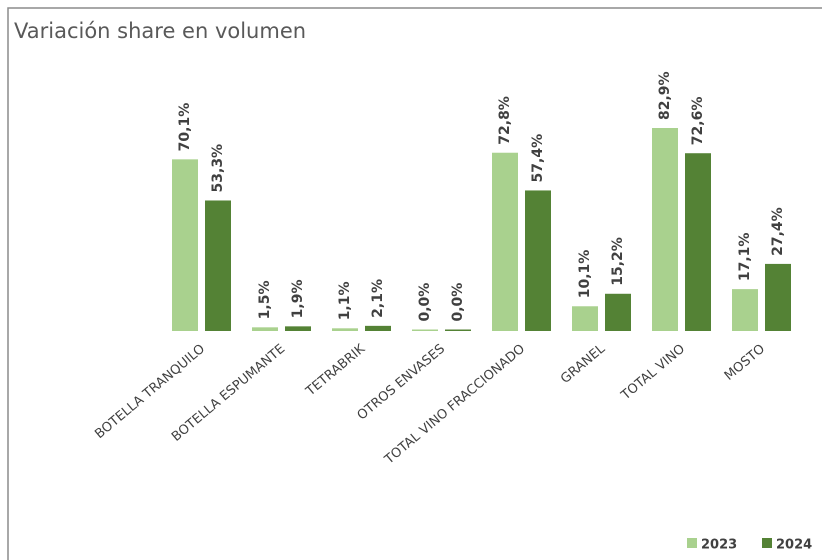 This screenshot has height=560, width=822. What do you see at coordinates (378, 298) in the screenshot?
I see `value-label: 2,1%` at bounding box center [378, 298].